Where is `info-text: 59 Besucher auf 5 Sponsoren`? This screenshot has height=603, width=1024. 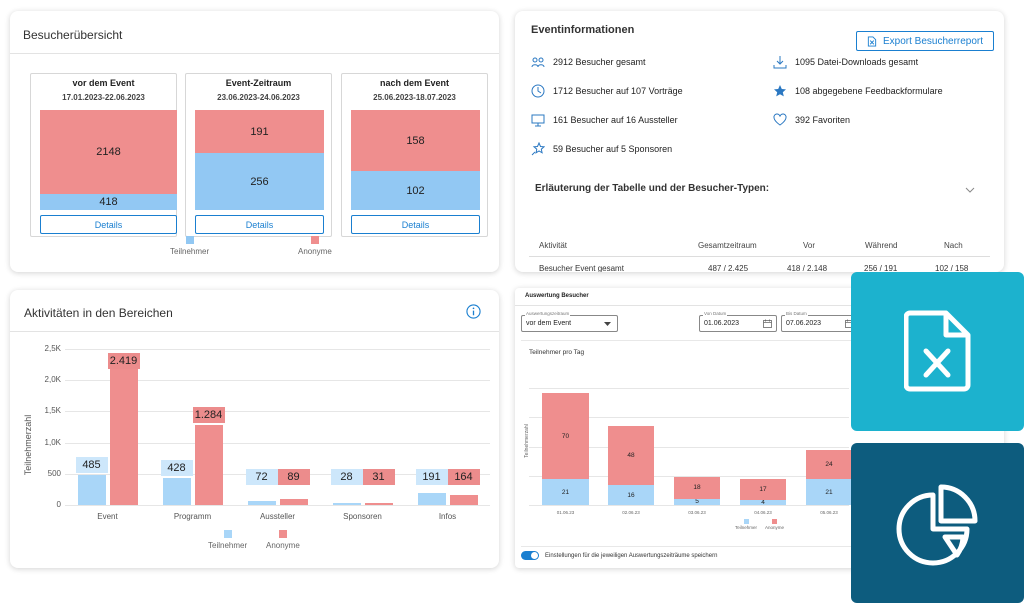
info-text: 59 Besucher auf 5 Sponsoren is located at coordinates (613, 149).